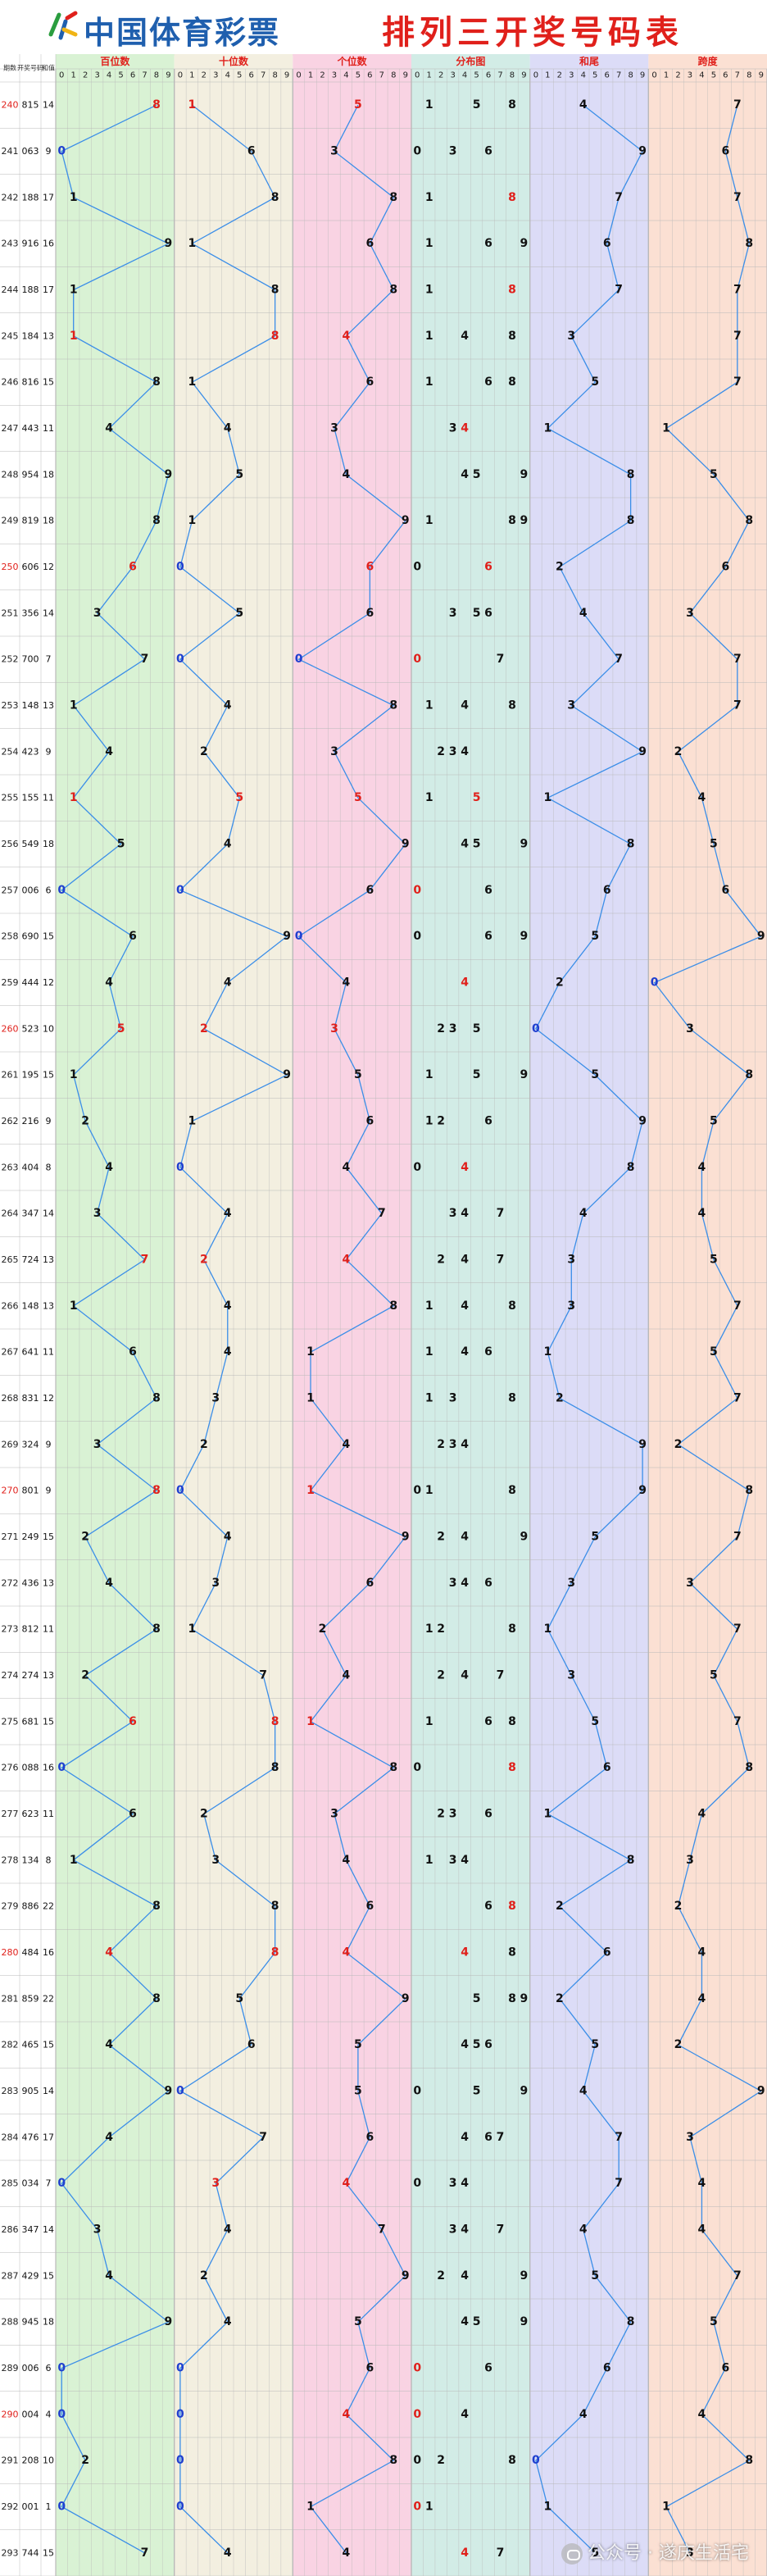 Image resolution: width=767 pixels, height=2576 pixels. I want to click on issue-cell: 274, so click(10, 1676).